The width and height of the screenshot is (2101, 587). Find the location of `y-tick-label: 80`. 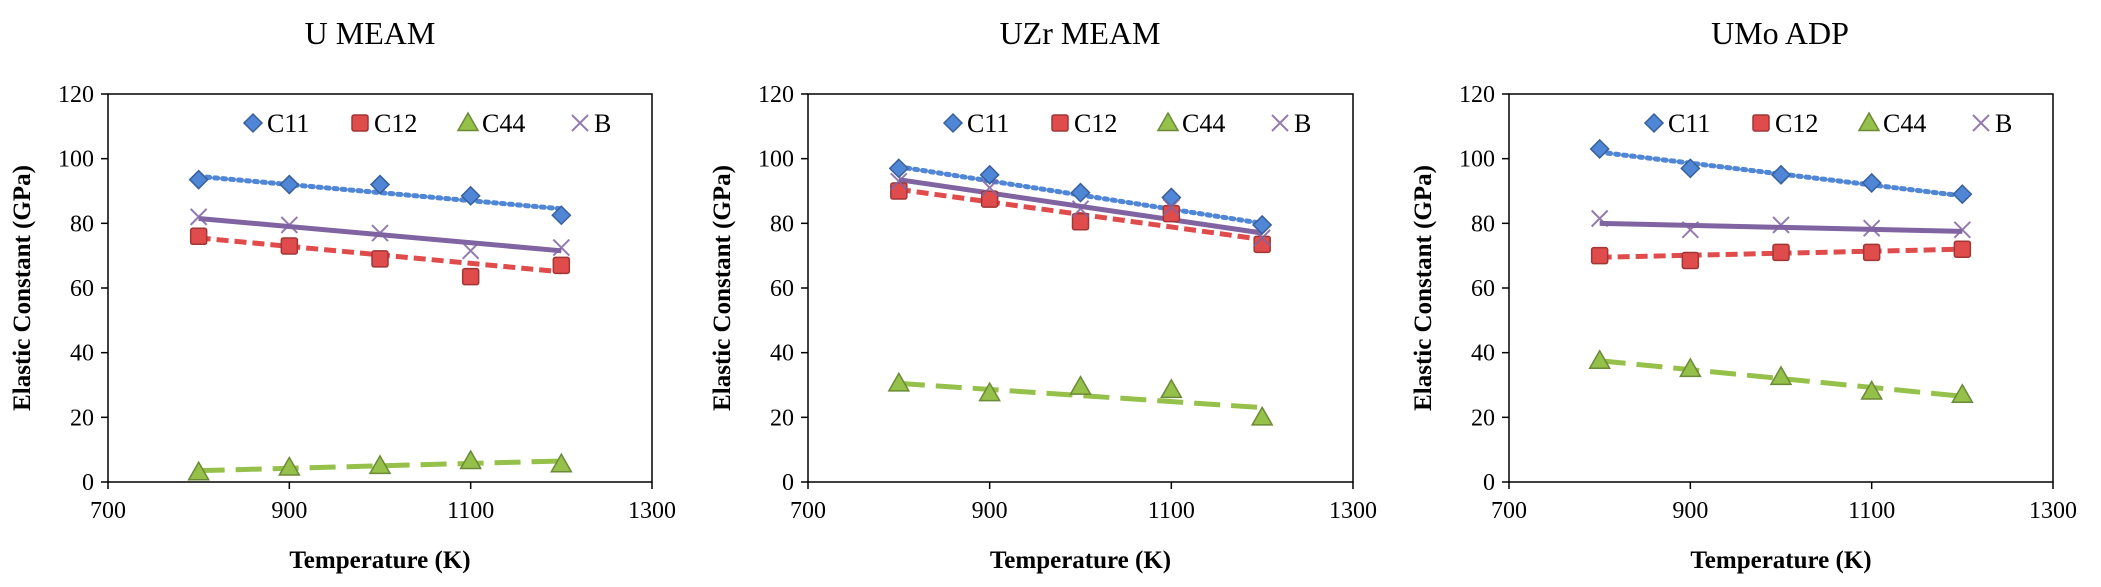

y-tick-label: 80 is located at coordinates (782, 224).